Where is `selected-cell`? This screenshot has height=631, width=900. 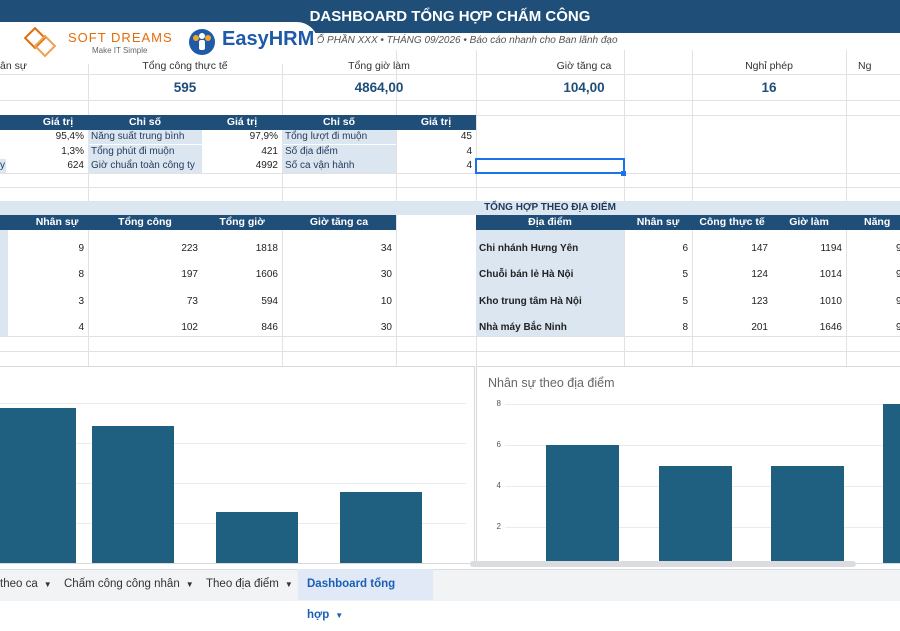 selected-cell is located at coordinates (550, 166).